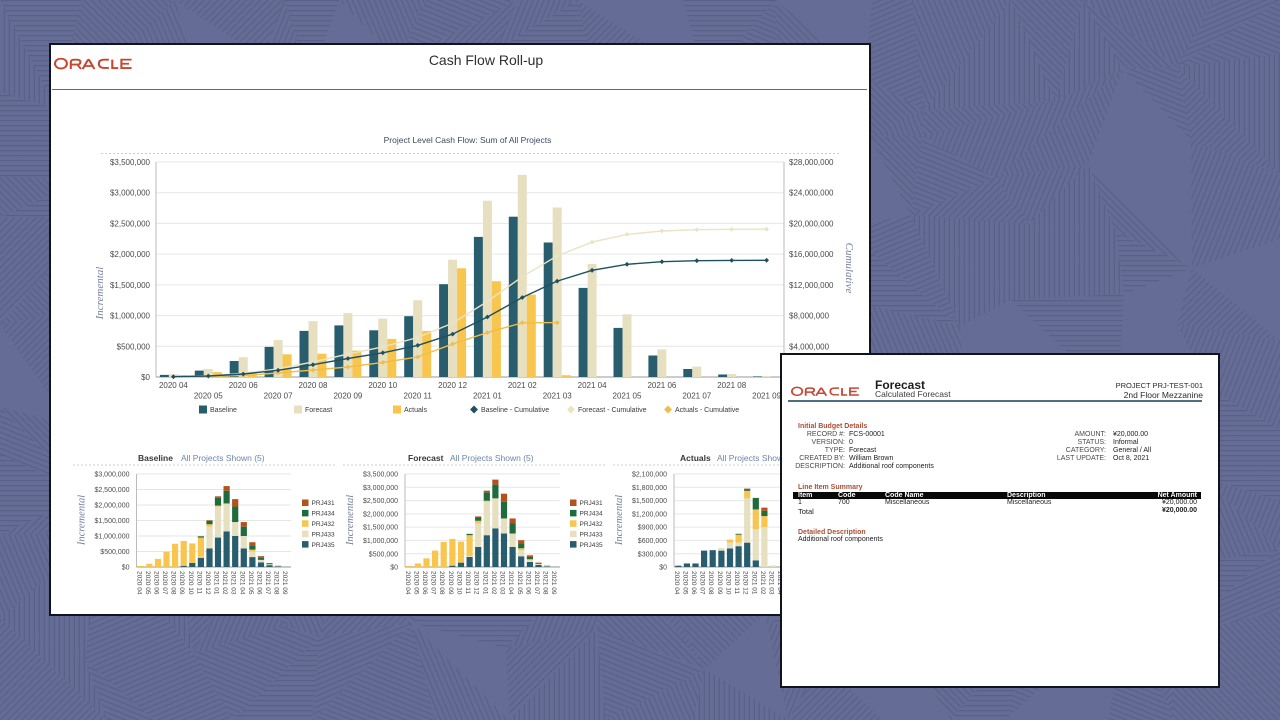  I want to click on svg-text: $3,000,000, so click(111, 475).